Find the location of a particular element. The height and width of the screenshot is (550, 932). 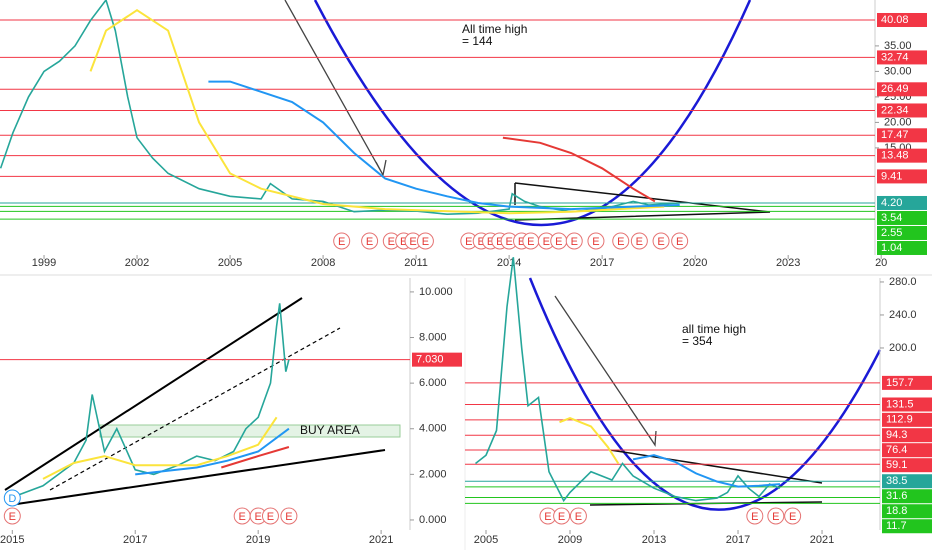

annotation: = 144 is located at coordinates (477, 41).